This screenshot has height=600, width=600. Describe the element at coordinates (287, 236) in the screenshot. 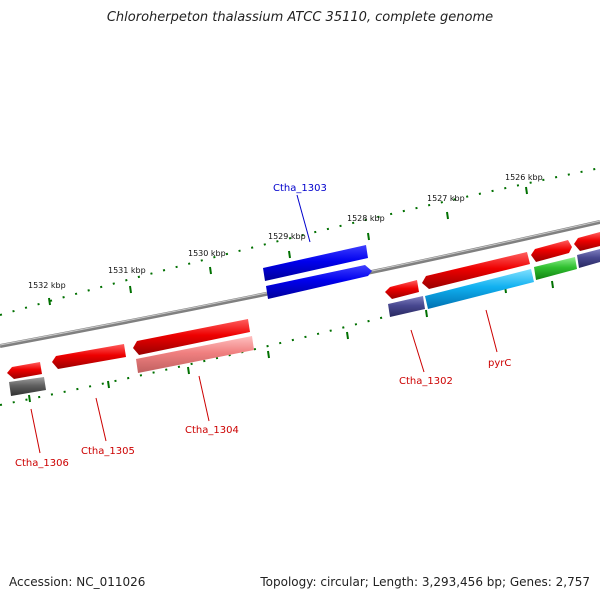

I see `tick-label-1529: 1529 kbp` at that location.